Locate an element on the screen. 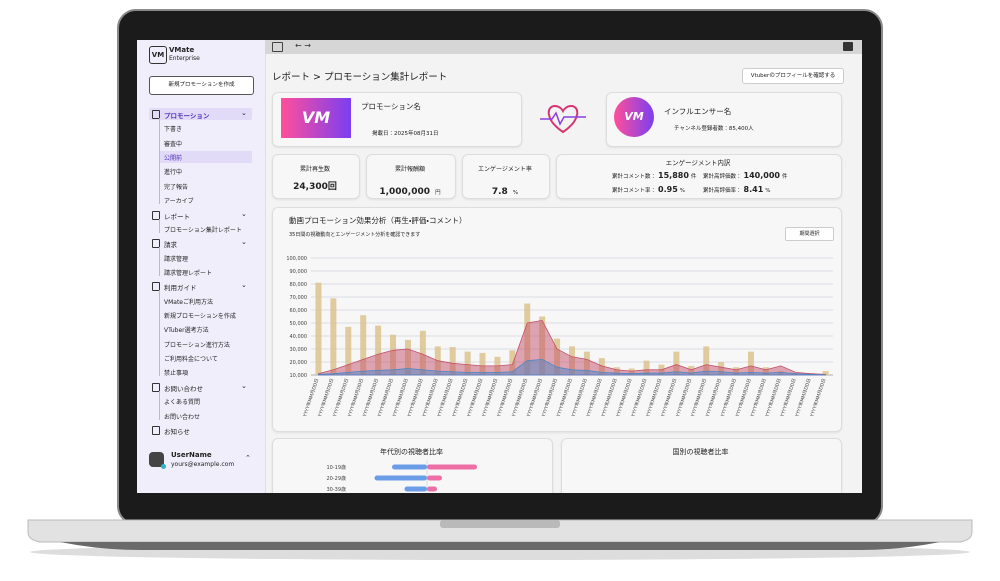 The height and width of the screenshot is (581, 1000). y-tick-label: 100,000 is located at coordinates (296, 259).